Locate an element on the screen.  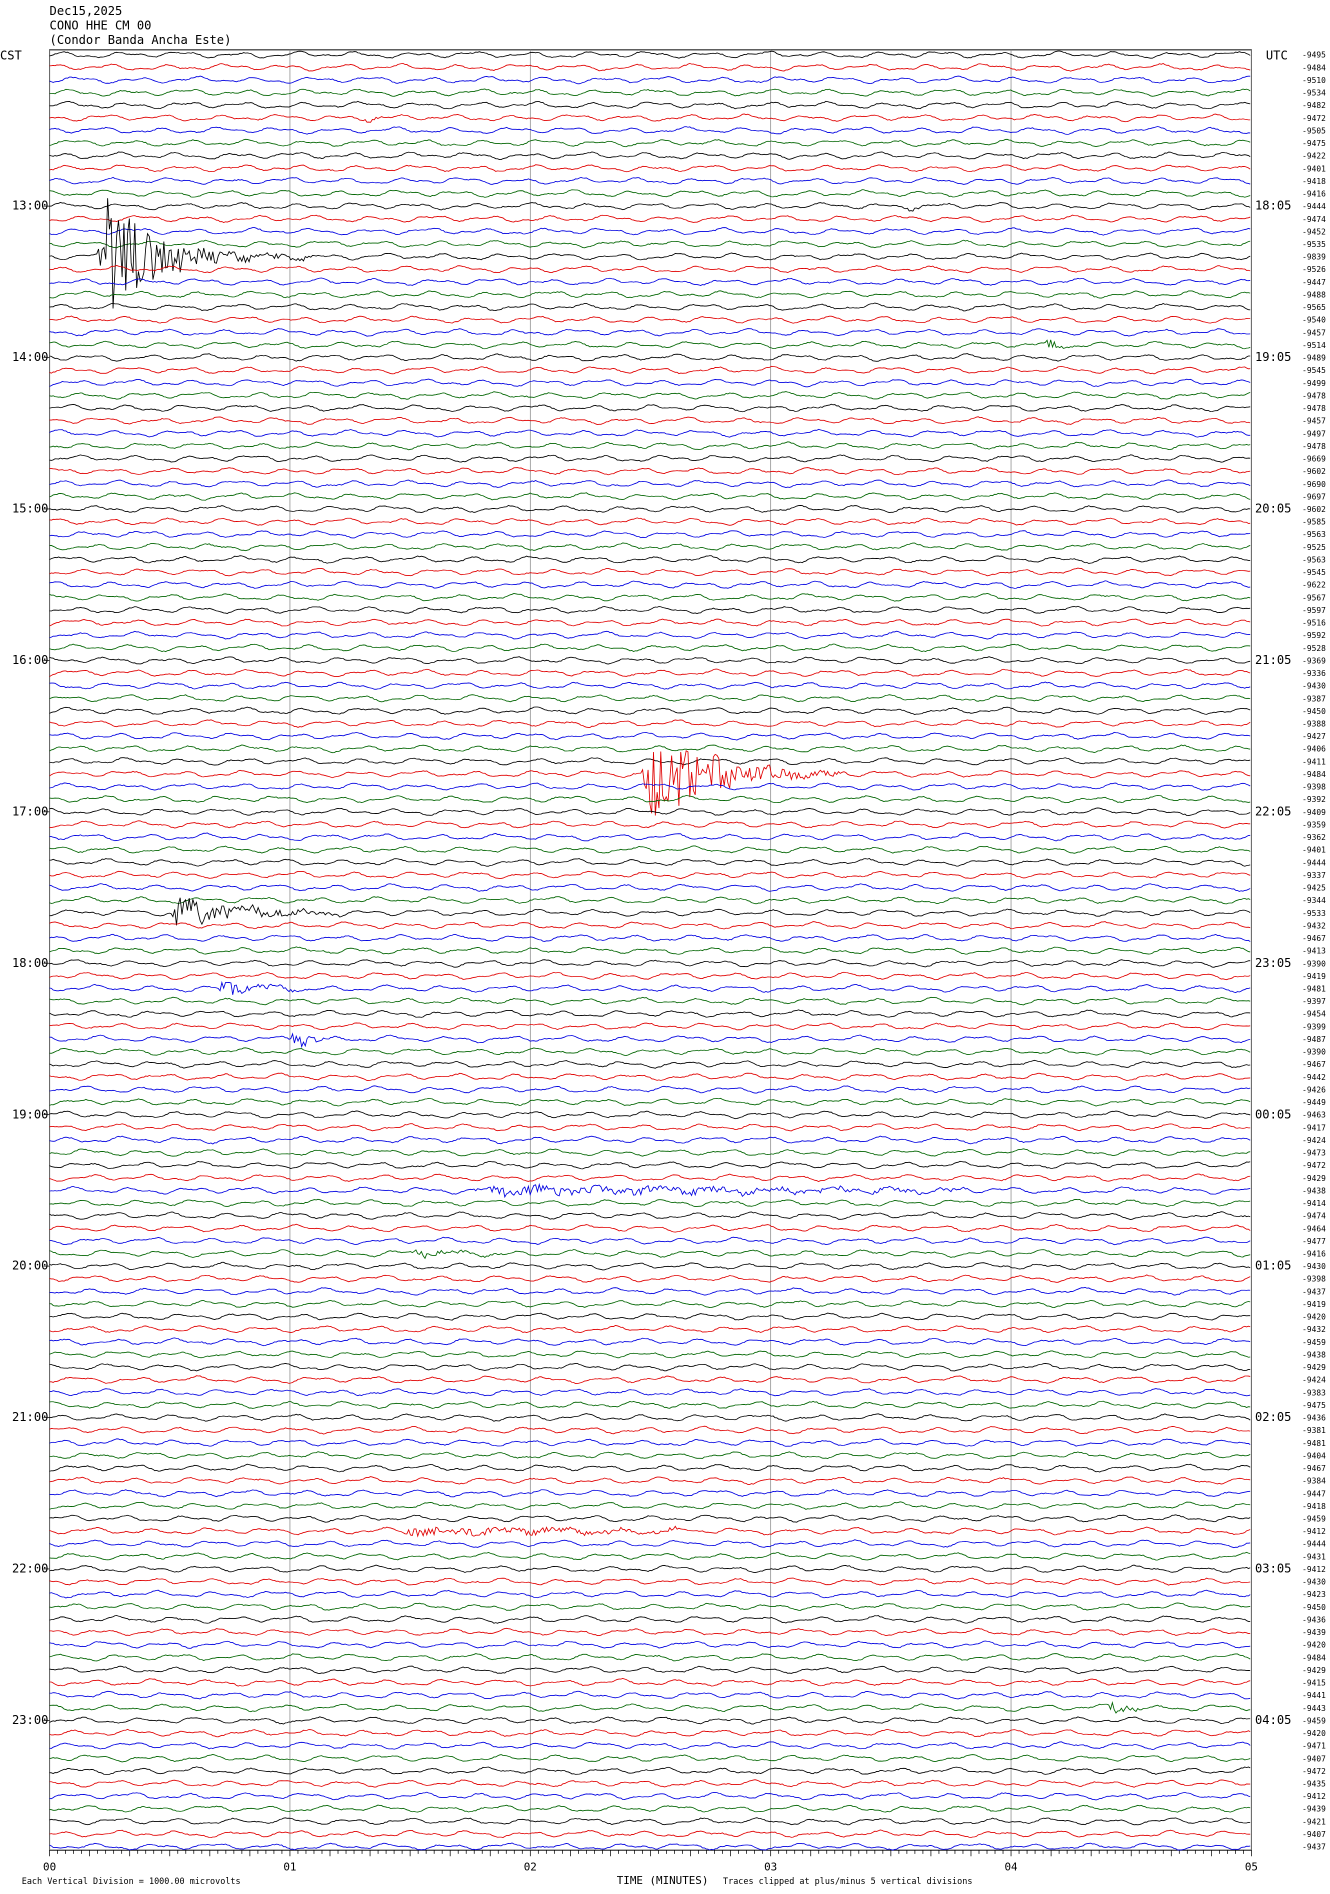
trace-label: -9390 is located at coordinates (1314, 963).